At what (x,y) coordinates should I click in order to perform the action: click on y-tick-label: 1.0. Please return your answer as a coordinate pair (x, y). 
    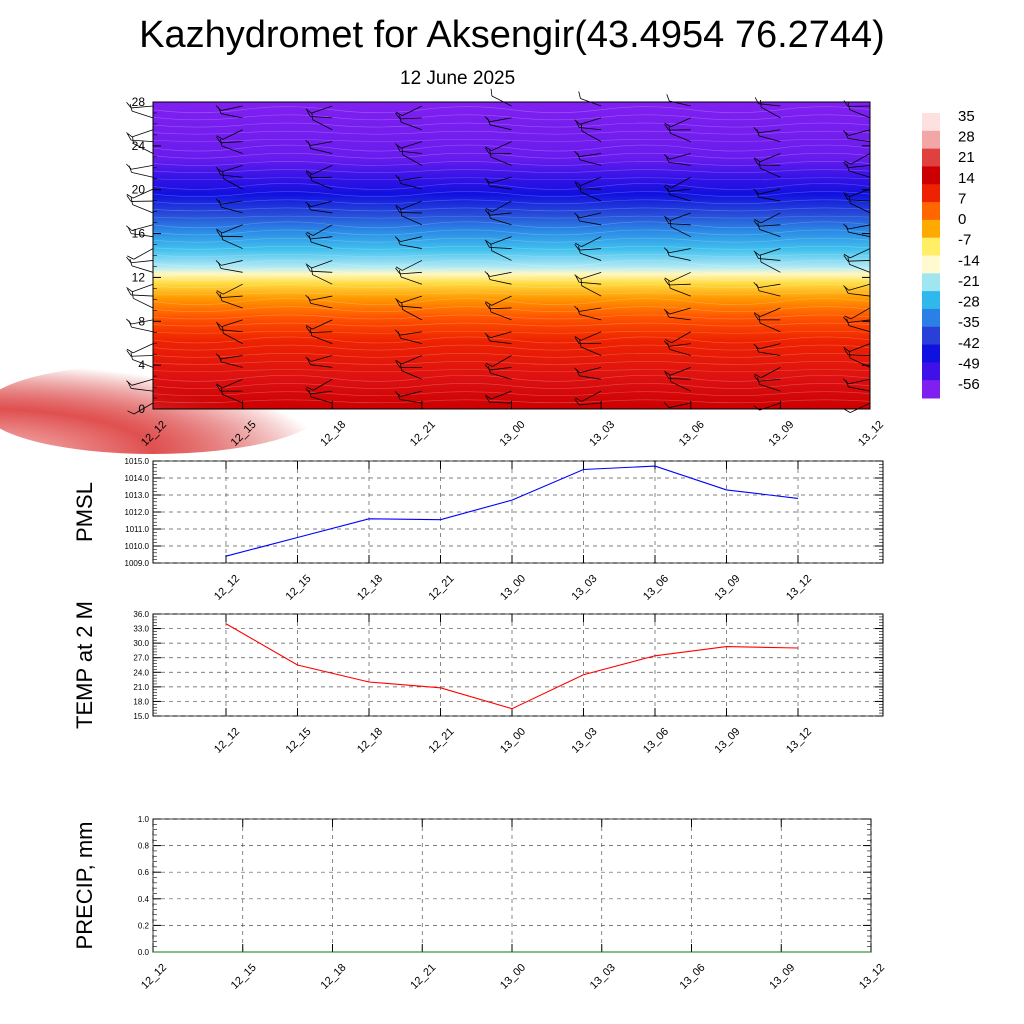
    Looking at the image, I should click on (144, 819).